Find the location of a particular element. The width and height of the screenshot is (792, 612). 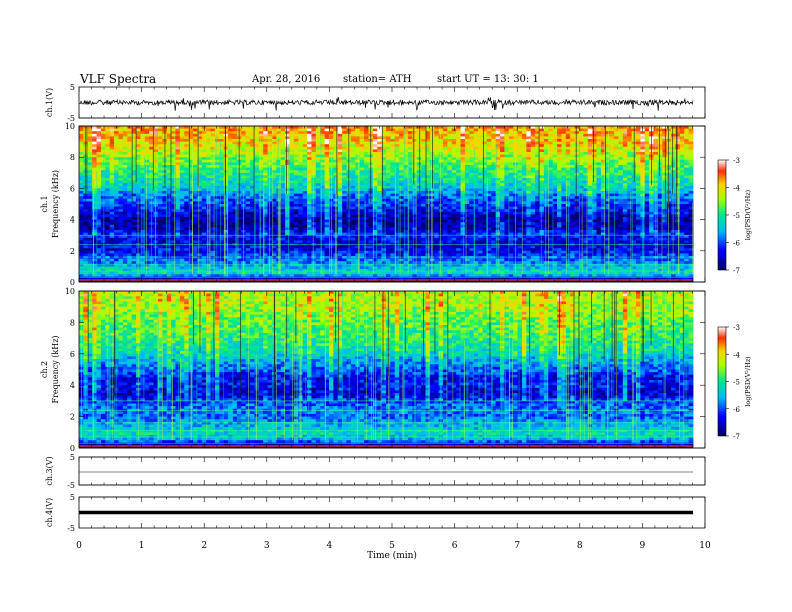

ch2-spectrogram-colorbar-tick-label: -3 is located at coordinates (736, 328).